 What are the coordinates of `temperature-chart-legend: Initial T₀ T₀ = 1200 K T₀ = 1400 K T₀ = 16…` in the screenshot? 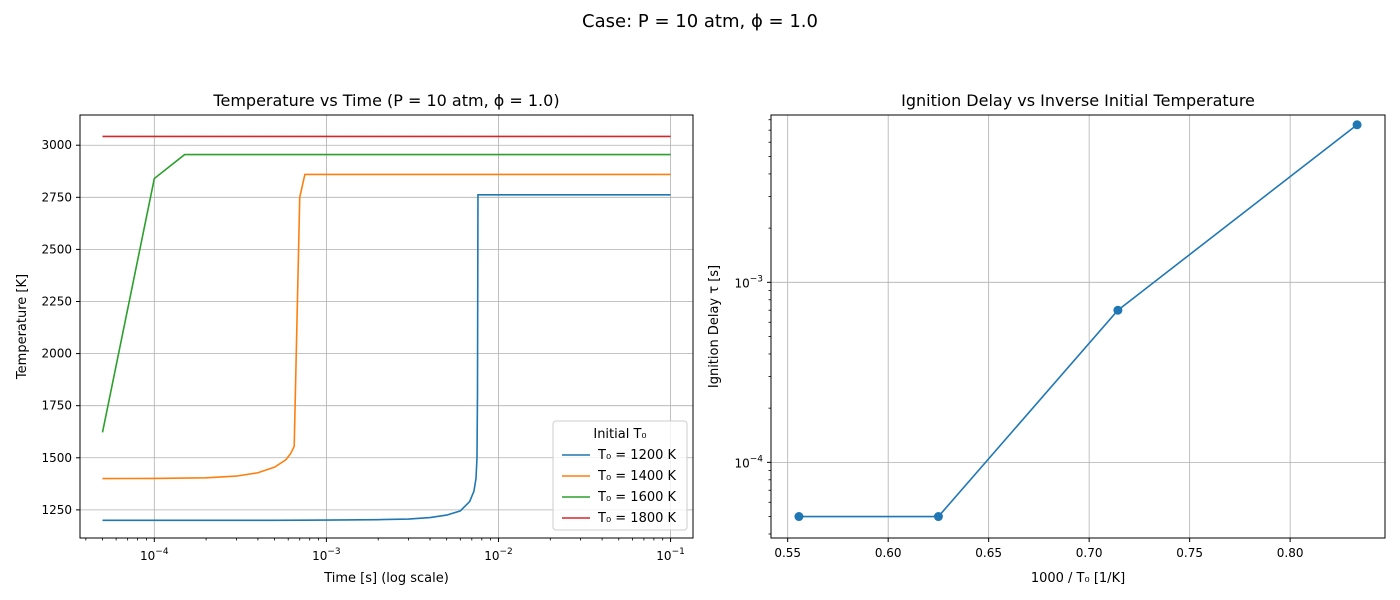 It's located at (620, 475).